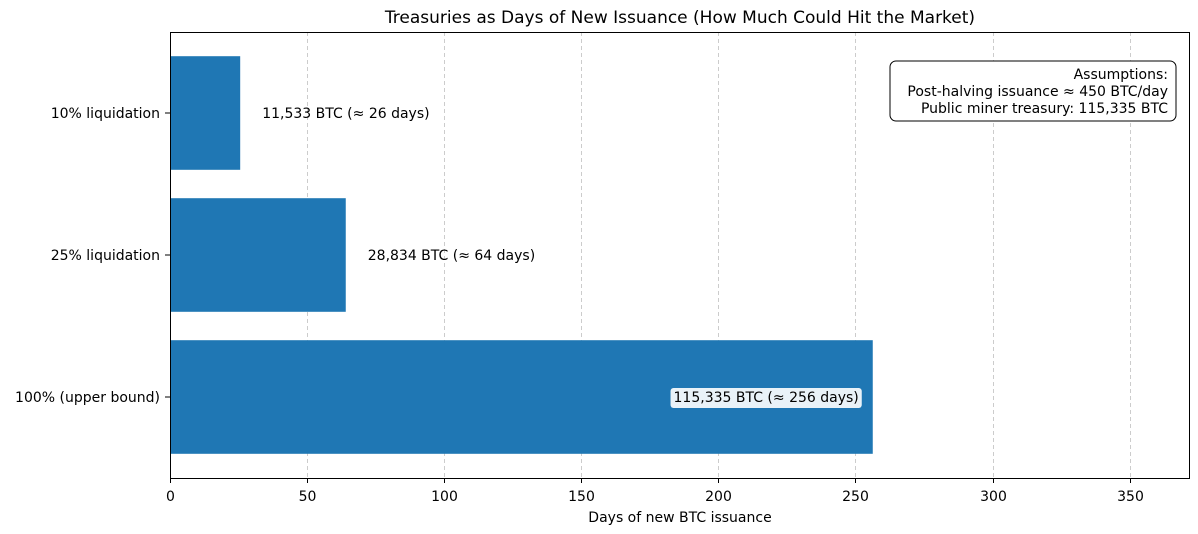  What do you see at coordinates (1037, 92) in the screenshot?
I see `annotation-line-2: Post-halving issuance ≈ 450 BTC/day` at bounding box center [1037, 92].